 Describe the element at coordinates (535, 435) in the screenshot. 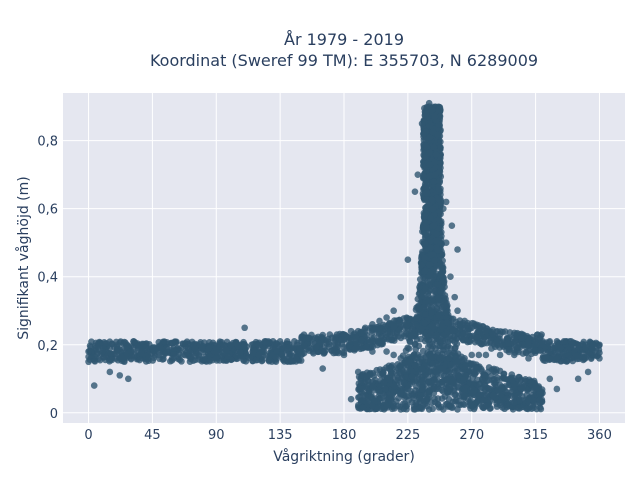

I see `x-tick-label: 315` at that location.